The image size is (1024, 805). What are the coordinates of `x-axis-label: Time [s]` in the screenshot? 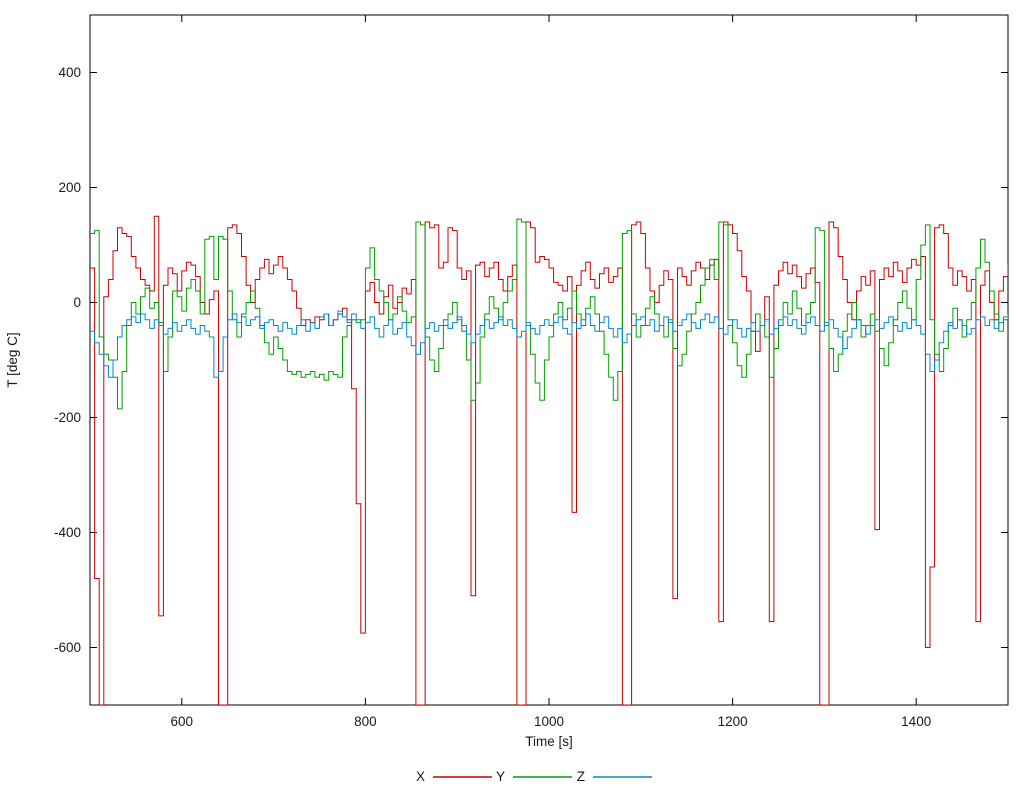 It's located at (549, 741).